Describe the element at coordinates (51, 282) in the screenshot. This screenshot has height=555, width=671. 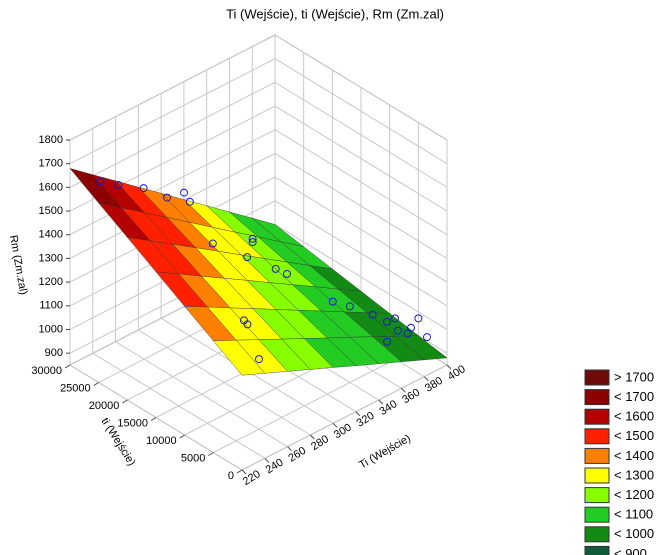
I see `z-tick-label: 1200` at that location.